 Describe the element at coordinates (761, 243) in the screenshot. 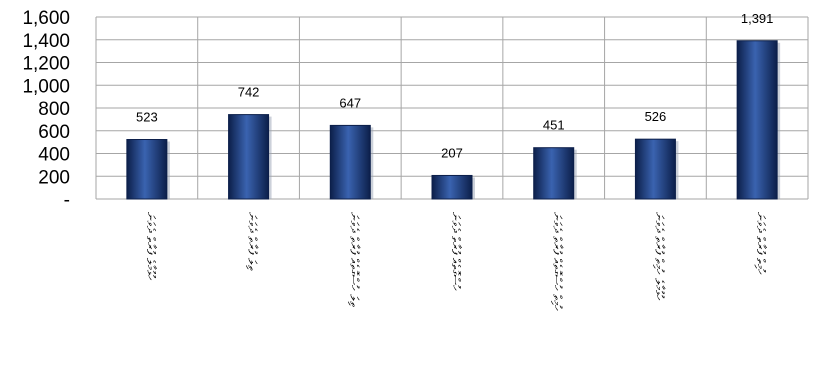

I see `x-category-label: ހުމިތް ފުރާތް ދެވަނަ` at that location.